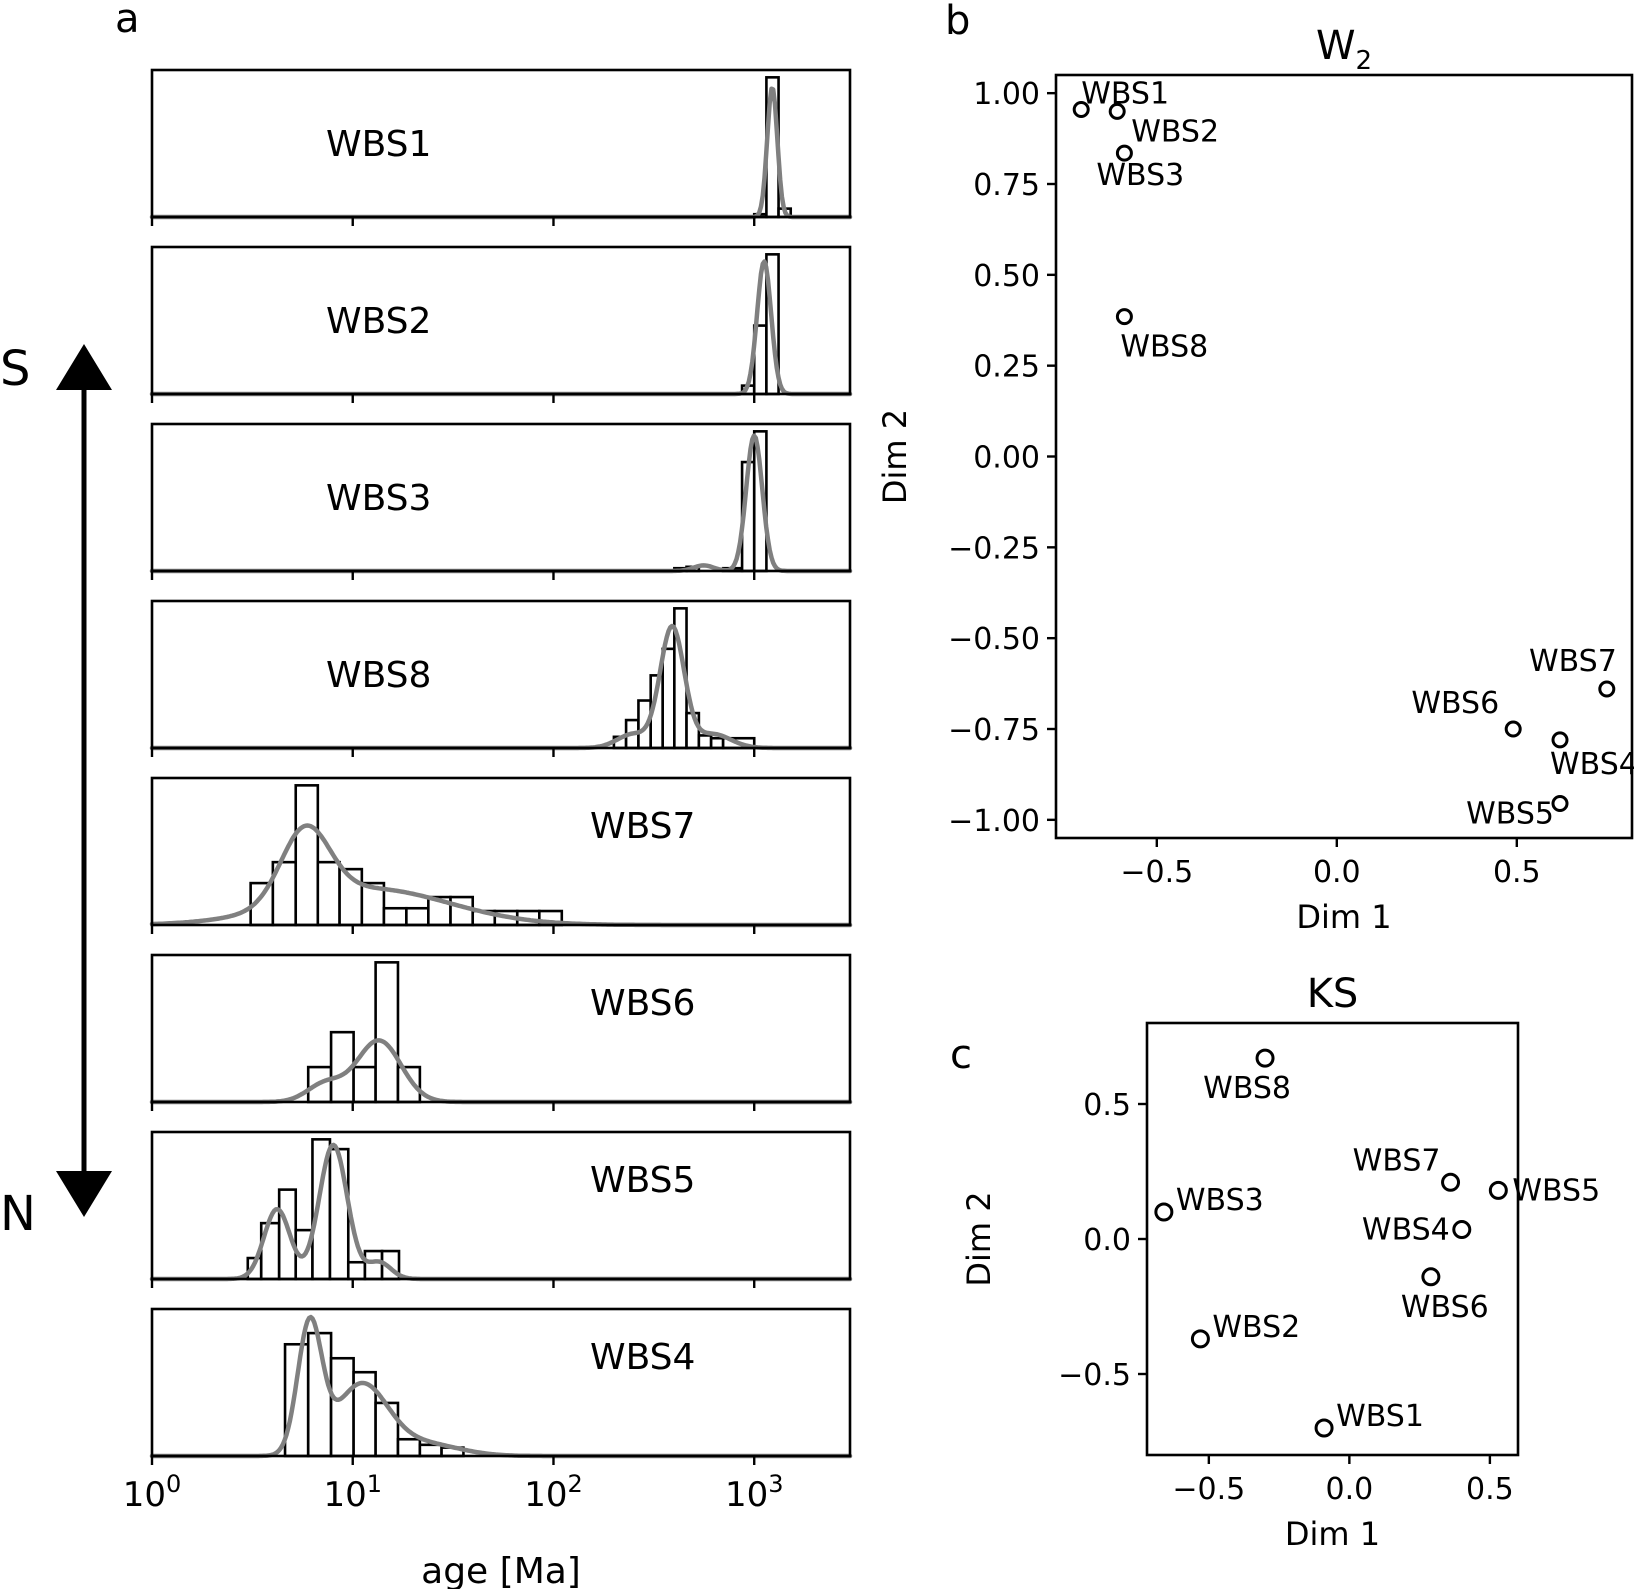 The image size is (1634, 1589). I want to click on y-tick-label: −0.75, so click(994, 730).